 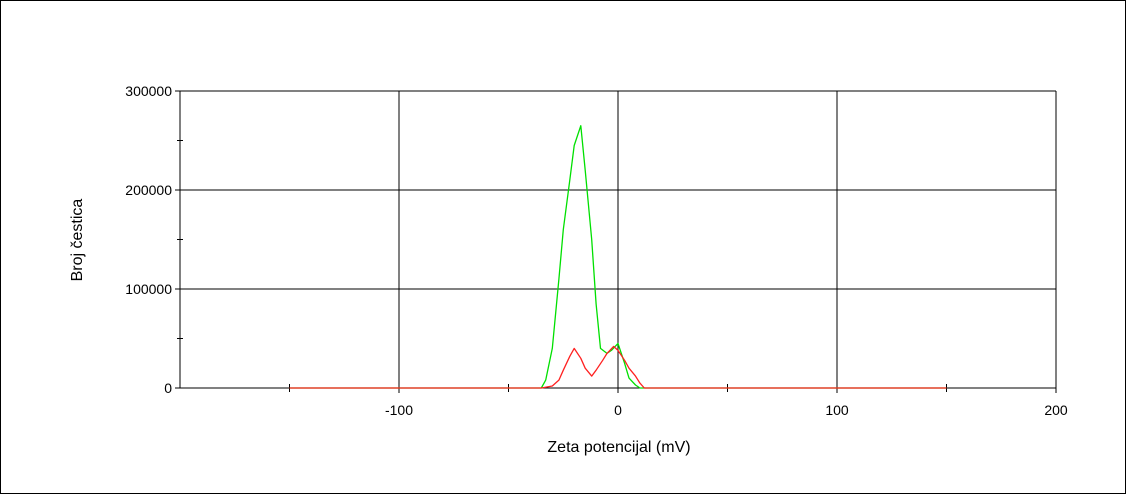 I want to click on y-axis-title: Broj čestica, so click(x=77, y=240).